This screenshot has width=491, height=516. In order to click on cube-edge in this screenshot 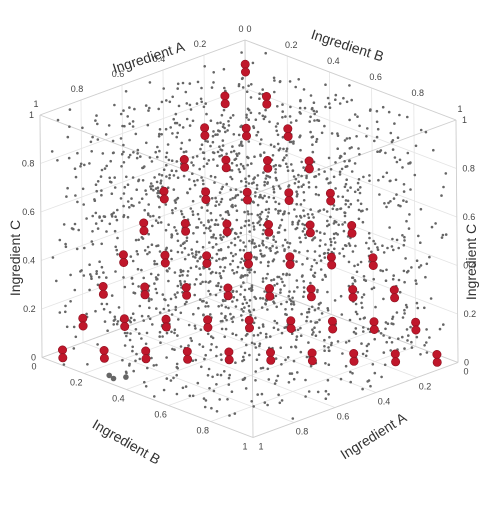, I will do `click(353, 157)`.